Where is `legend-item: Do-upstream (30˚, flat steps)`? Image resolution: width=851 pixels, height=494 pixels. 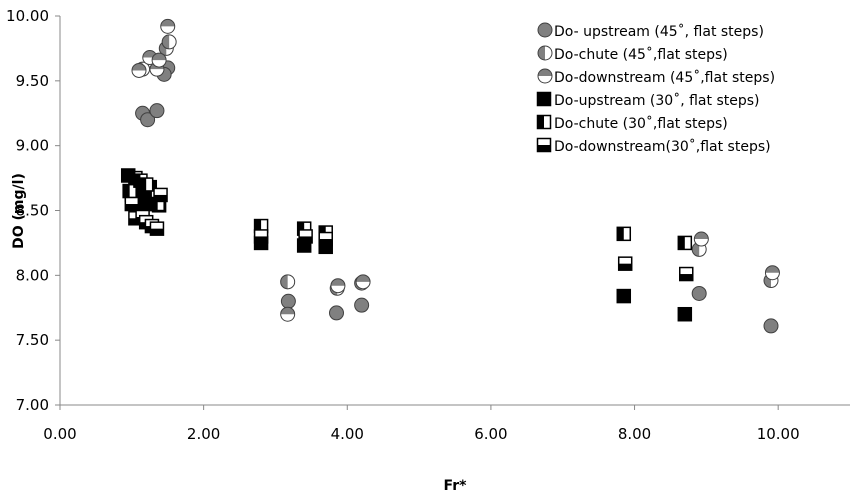
legend-item: Do-upstream (30˚, flat steps) is located at coordinates (647, 100).